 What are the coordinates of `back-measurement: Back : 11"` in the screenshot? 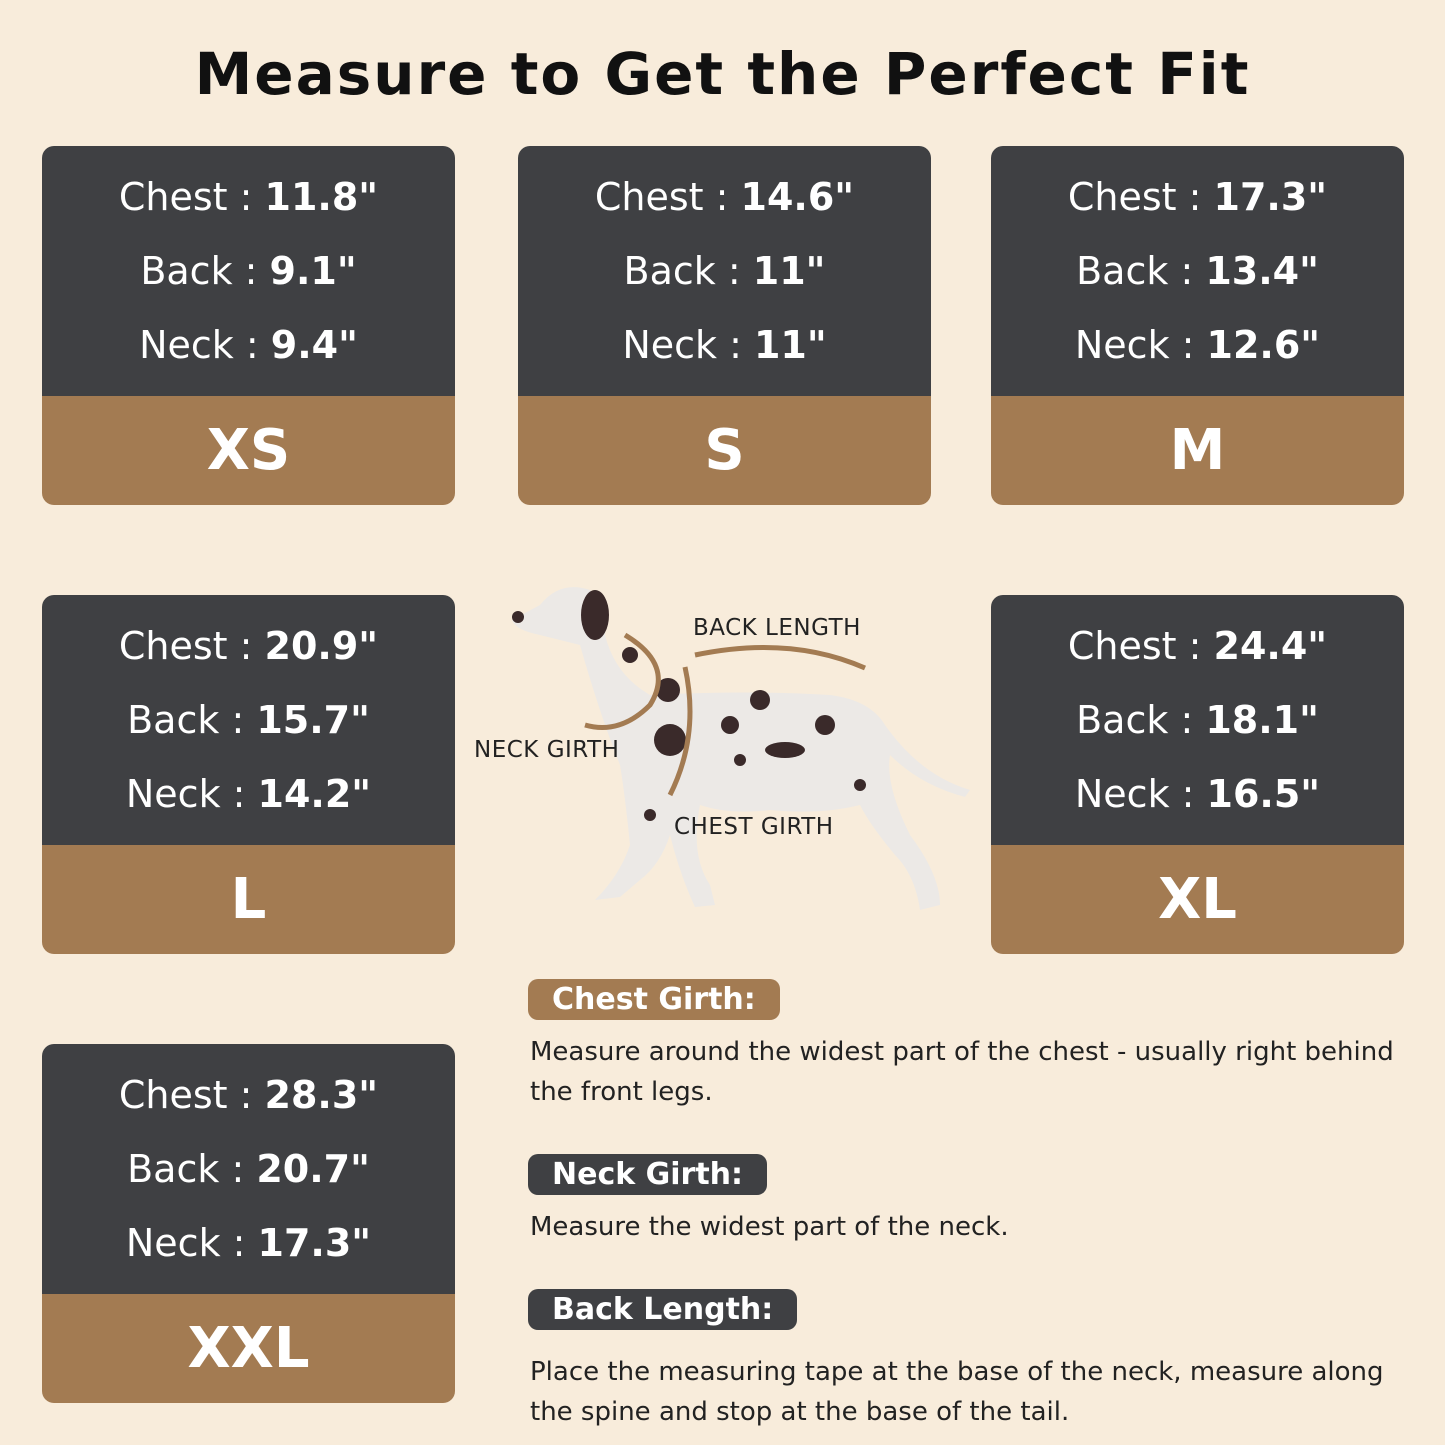 It's located at (725, 271).